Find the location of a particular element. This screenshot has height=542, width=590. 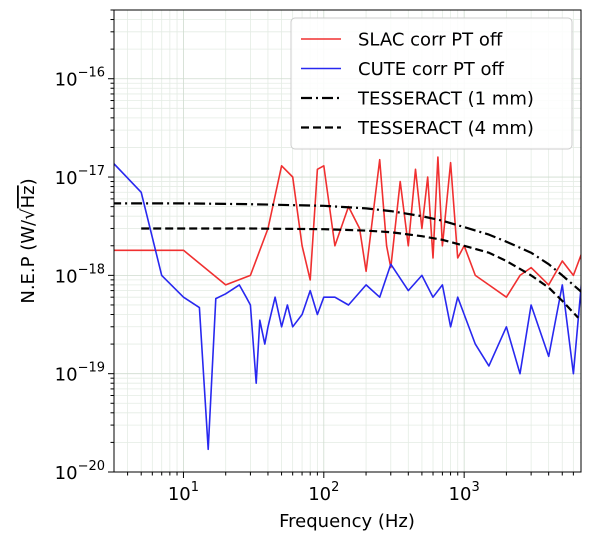

y-axis-title: N.E.P (W/√Hz) is located at coordinates (28, 240).